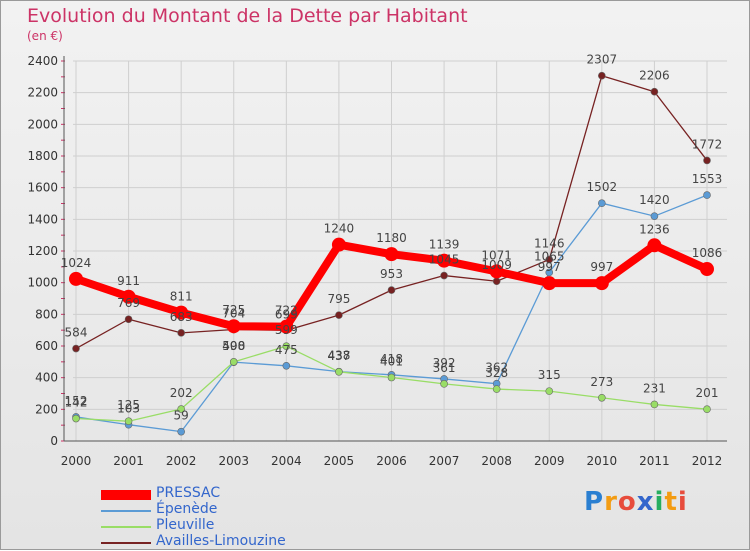  I want to click on data-label: 1045, so click(444, 260).